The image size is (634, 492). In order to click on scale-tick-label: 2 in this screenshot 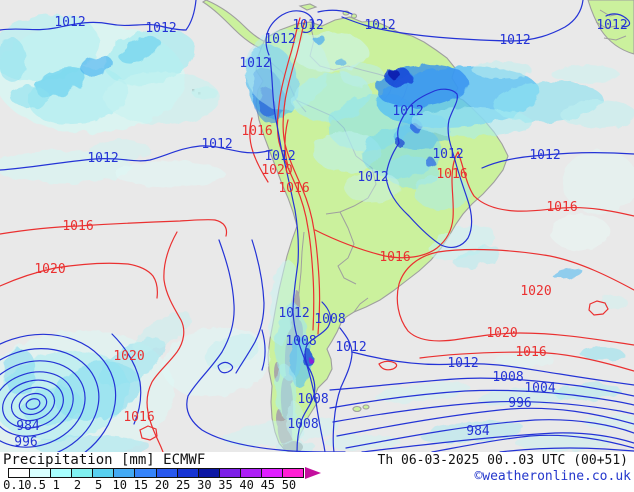, I will do `click(77, 485)`.